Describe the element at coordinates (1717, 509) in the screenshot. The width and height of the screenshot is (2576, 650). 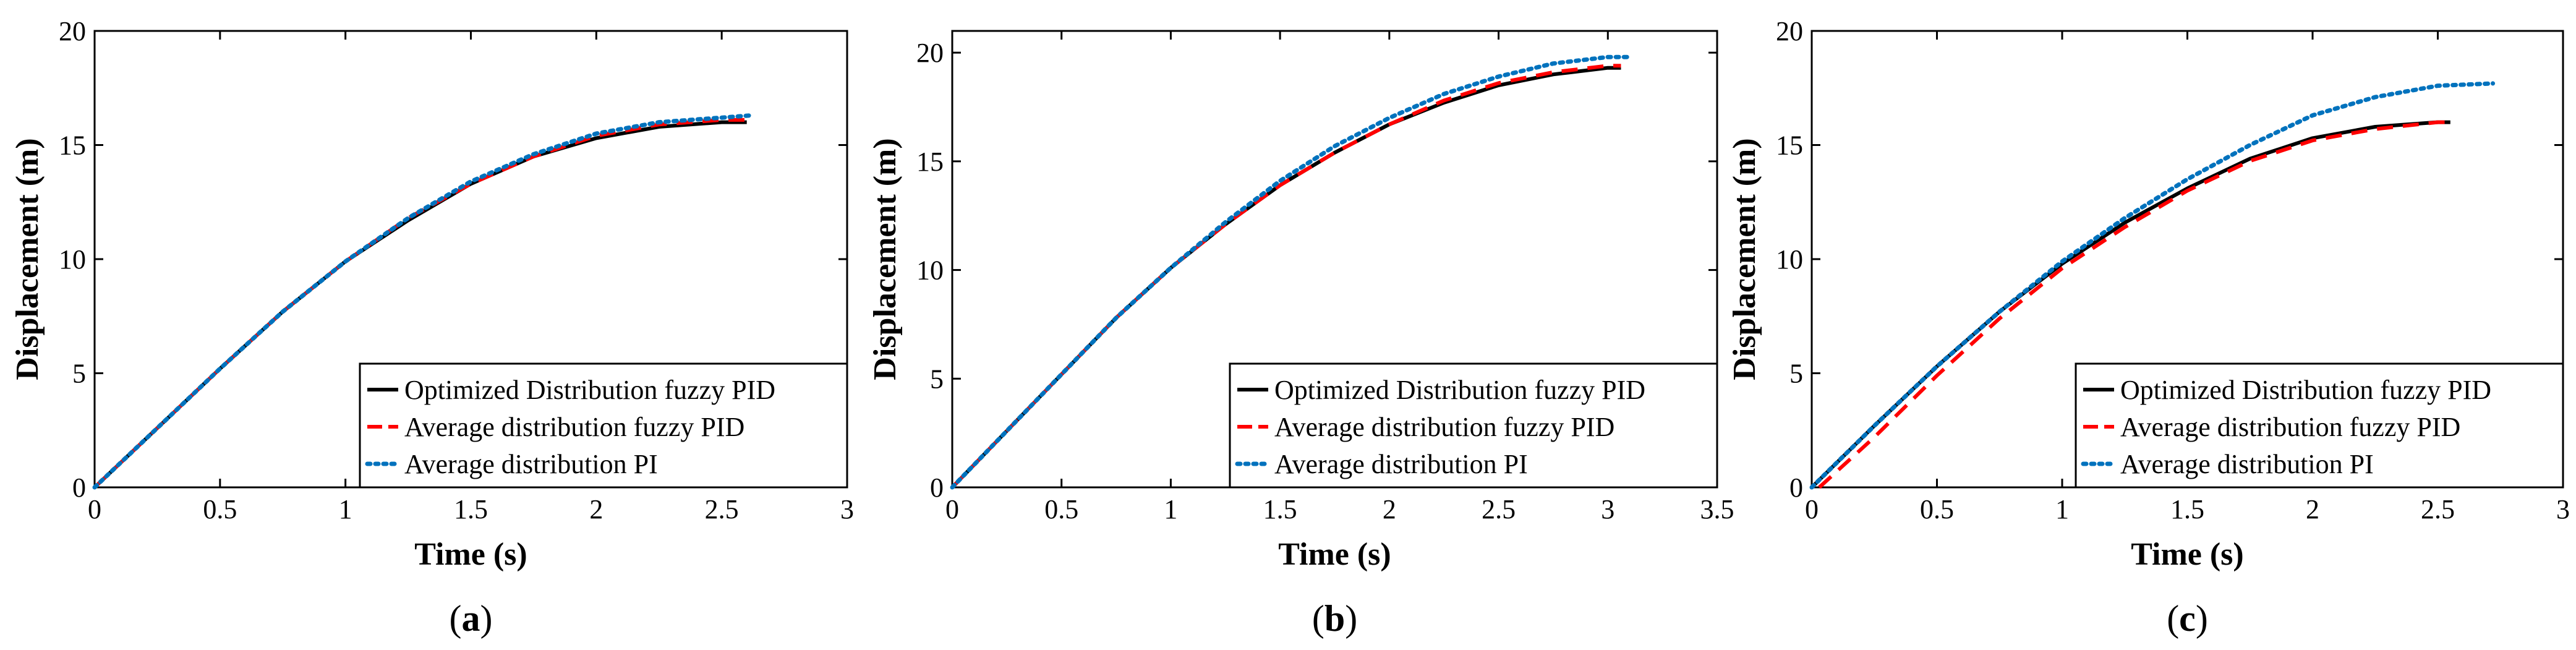
I see `x-tick-label: 3.5` at that location.